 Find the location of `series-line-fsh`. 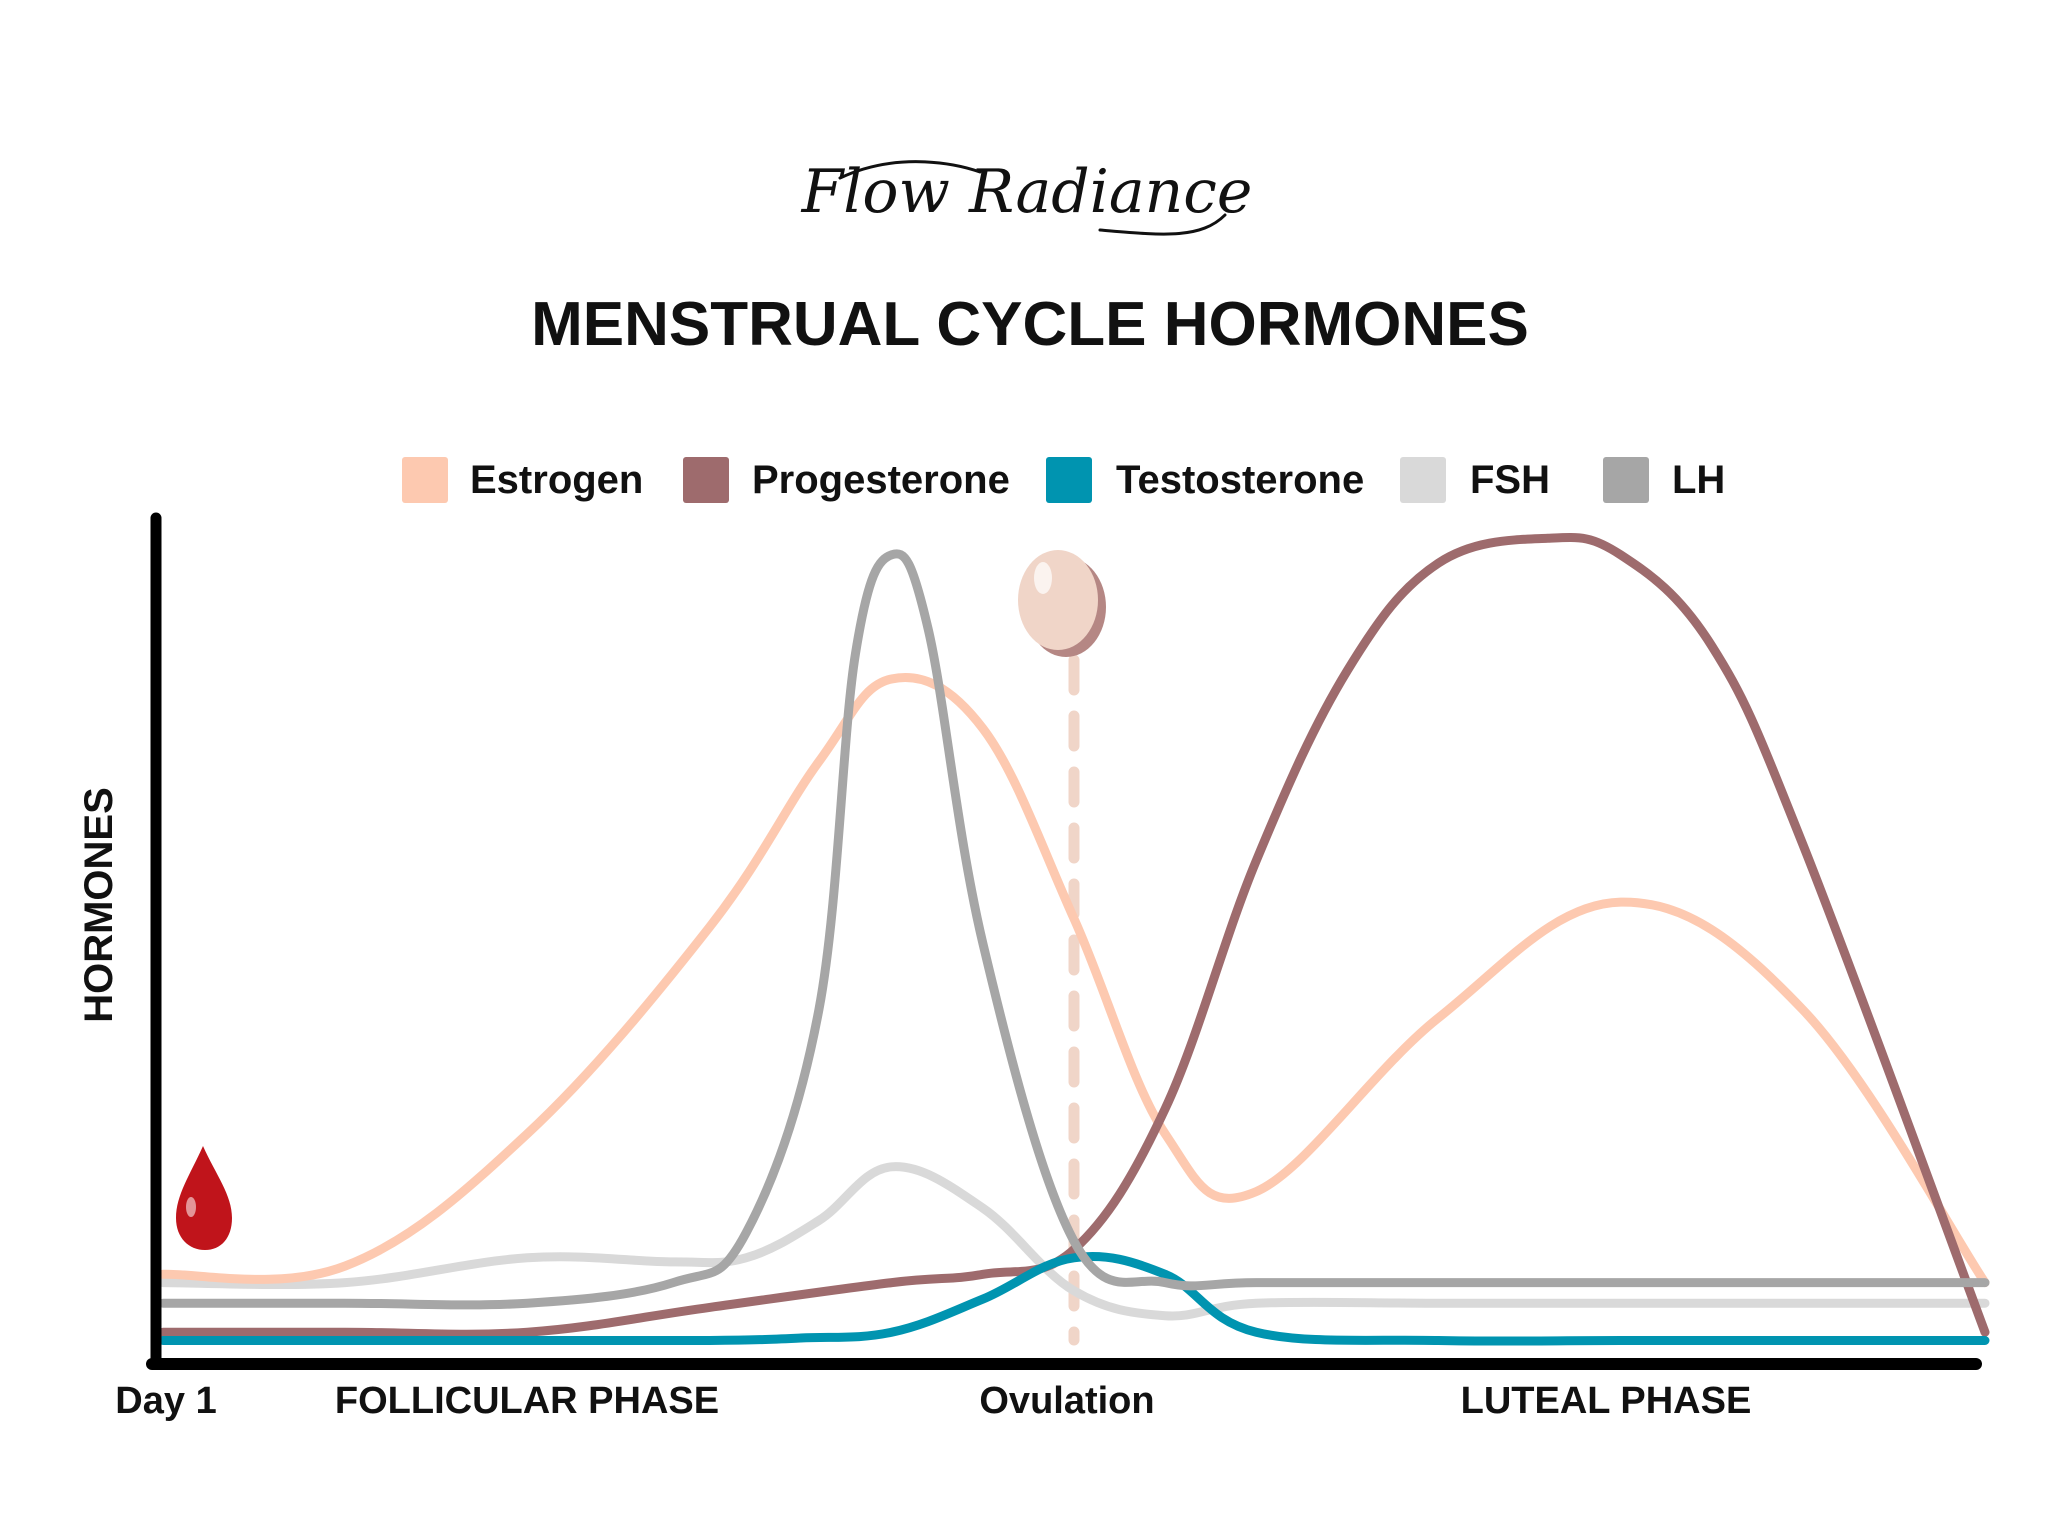

series-line-fsh is located at coordinates (1074, 1241).